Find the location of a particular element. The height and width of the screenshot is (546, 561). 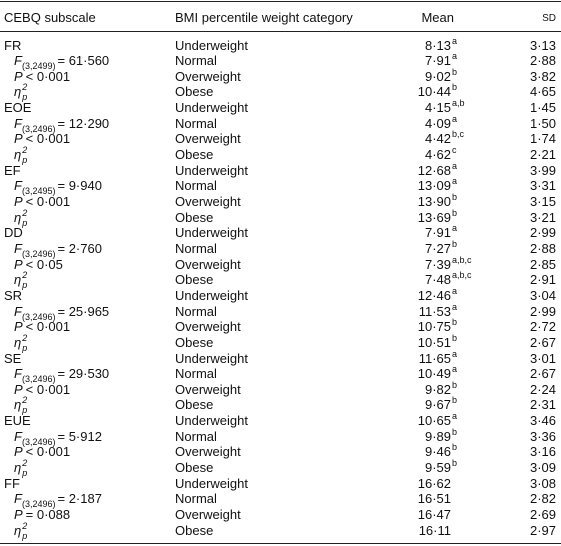

mean: 9·59 is located at coordinates (437, 468).